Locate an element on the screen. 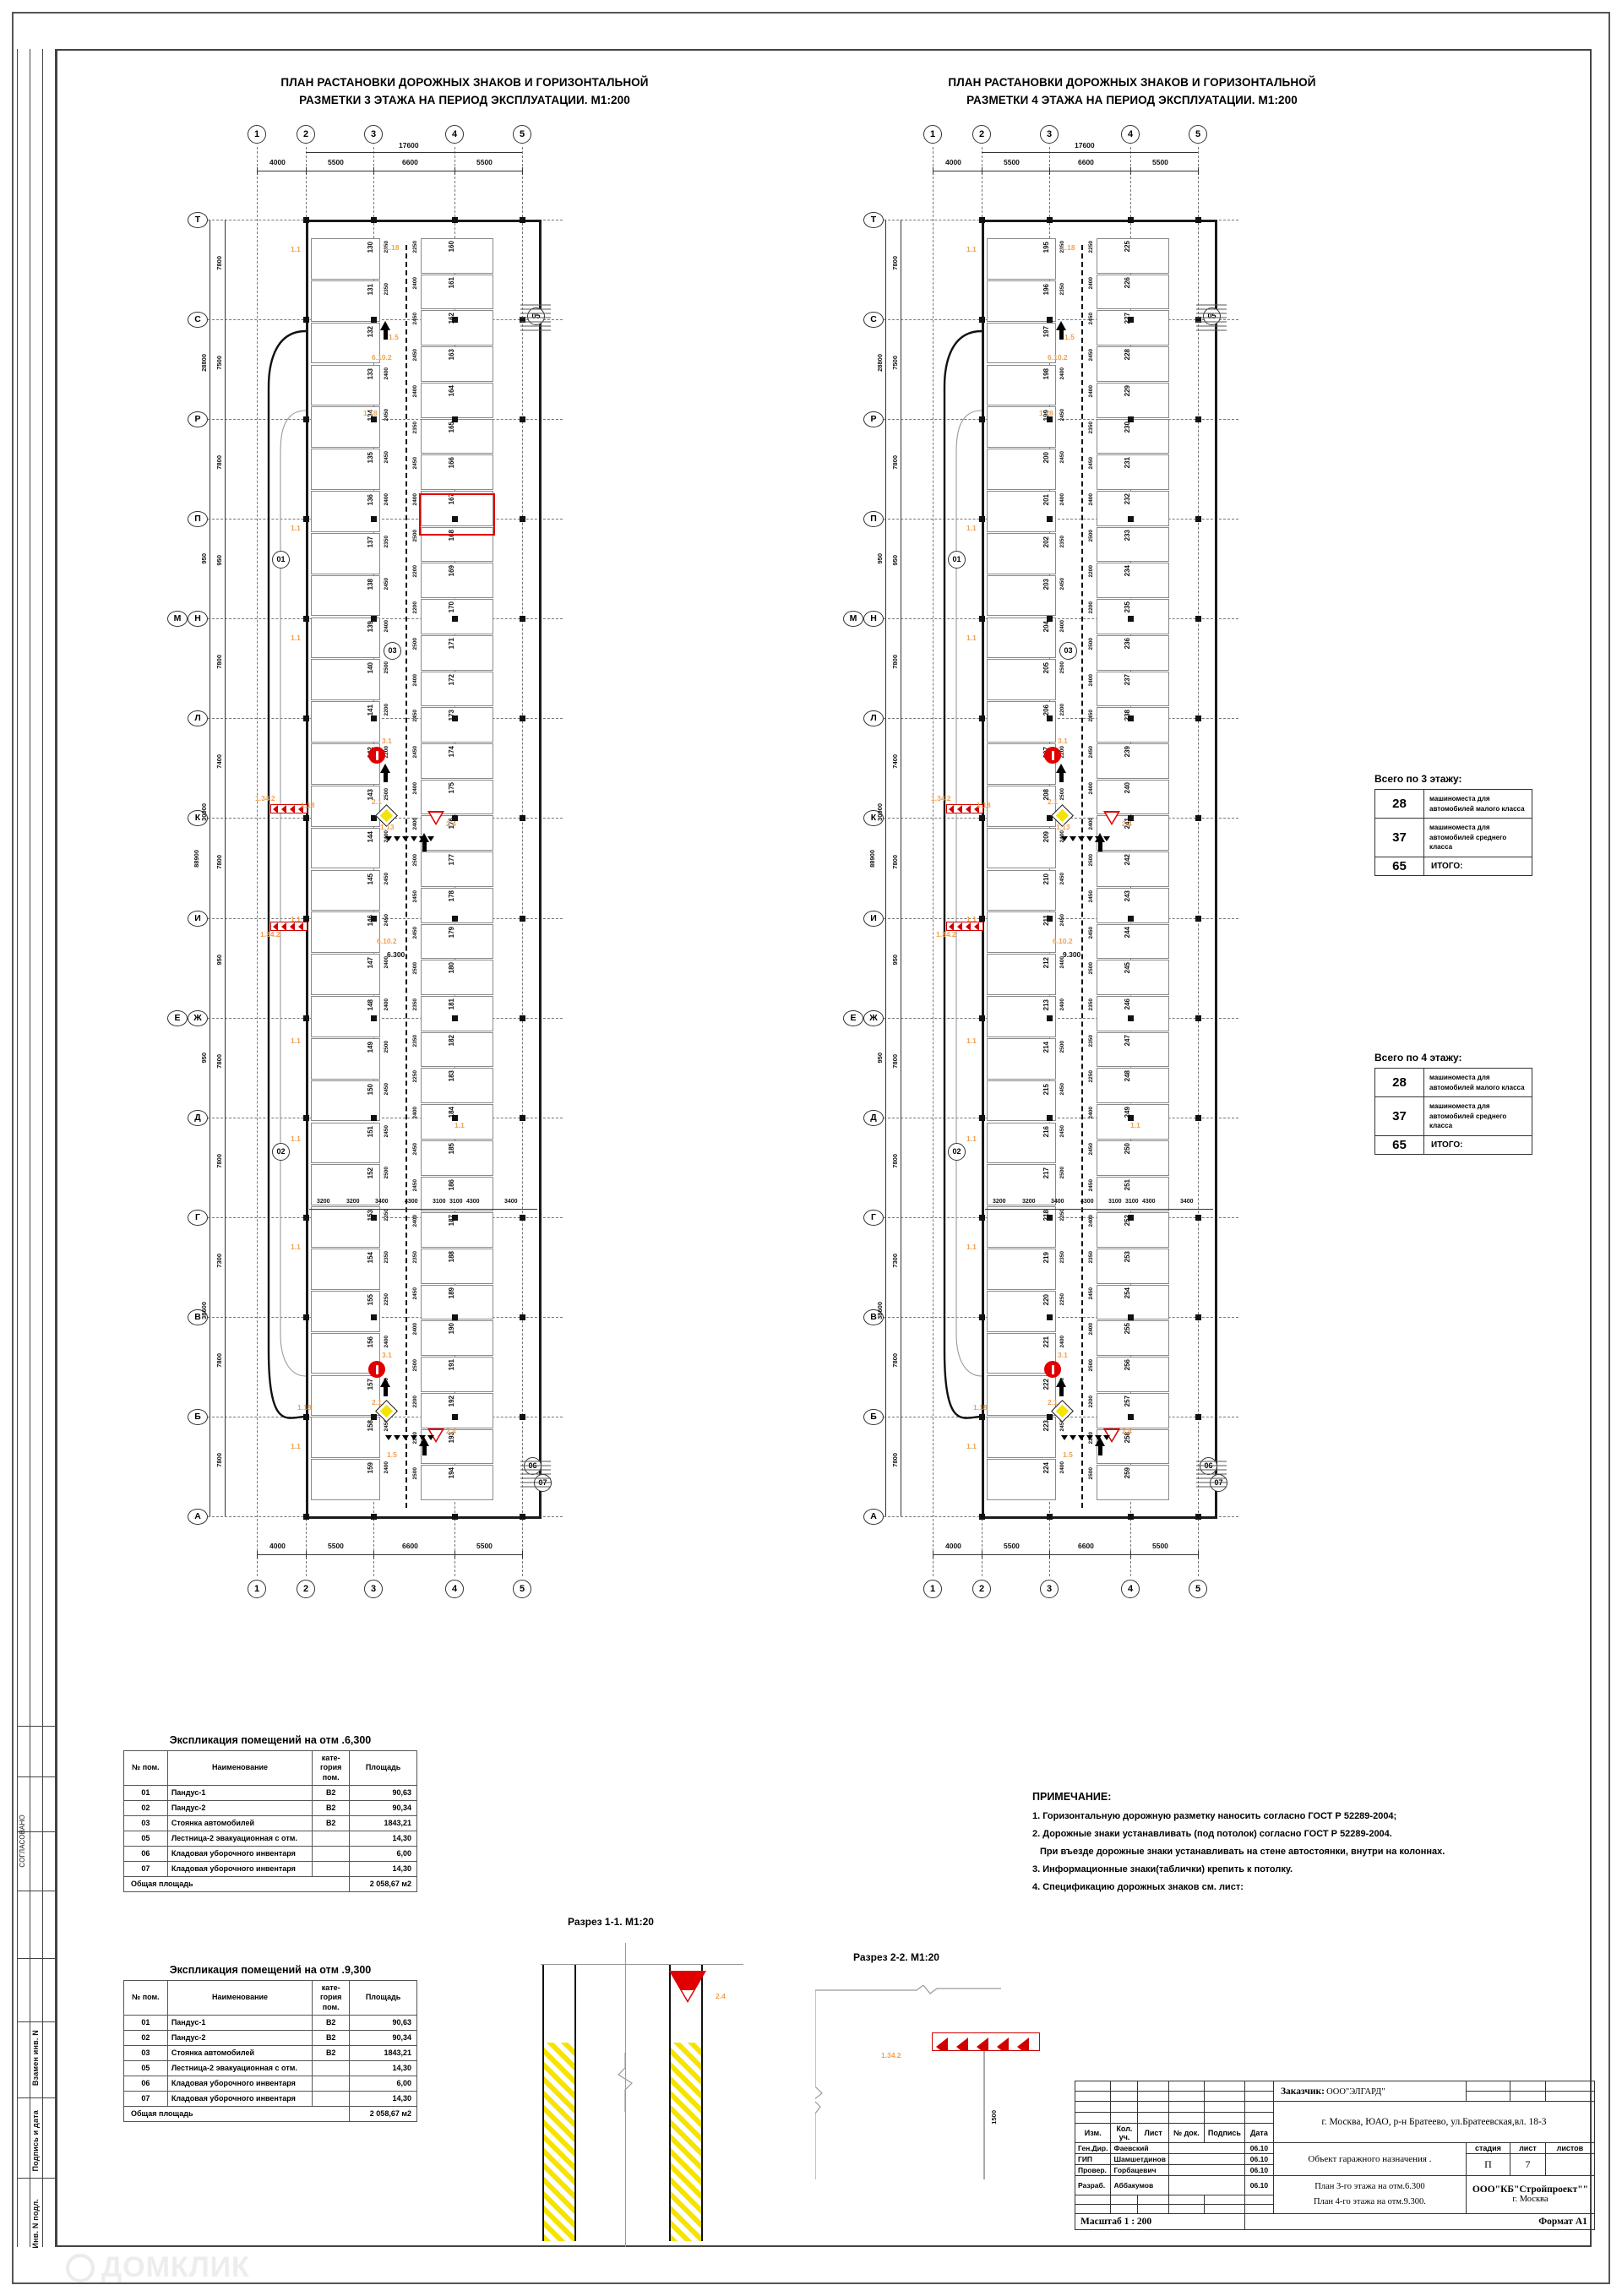  cell-no: 01 is located at coordinates (146, 2022).